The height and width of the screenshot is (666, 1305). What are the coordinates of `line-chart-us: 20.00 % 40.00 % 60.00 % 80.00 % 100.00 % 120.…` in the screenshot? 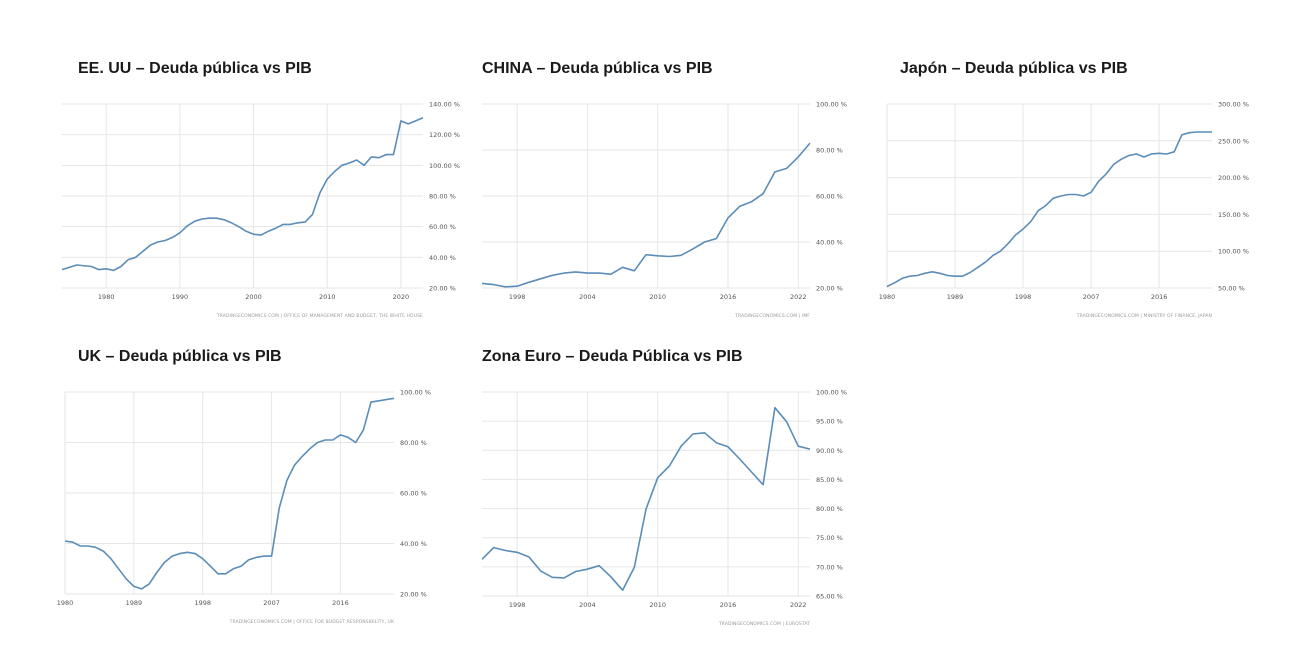 It's located at (260, 210).